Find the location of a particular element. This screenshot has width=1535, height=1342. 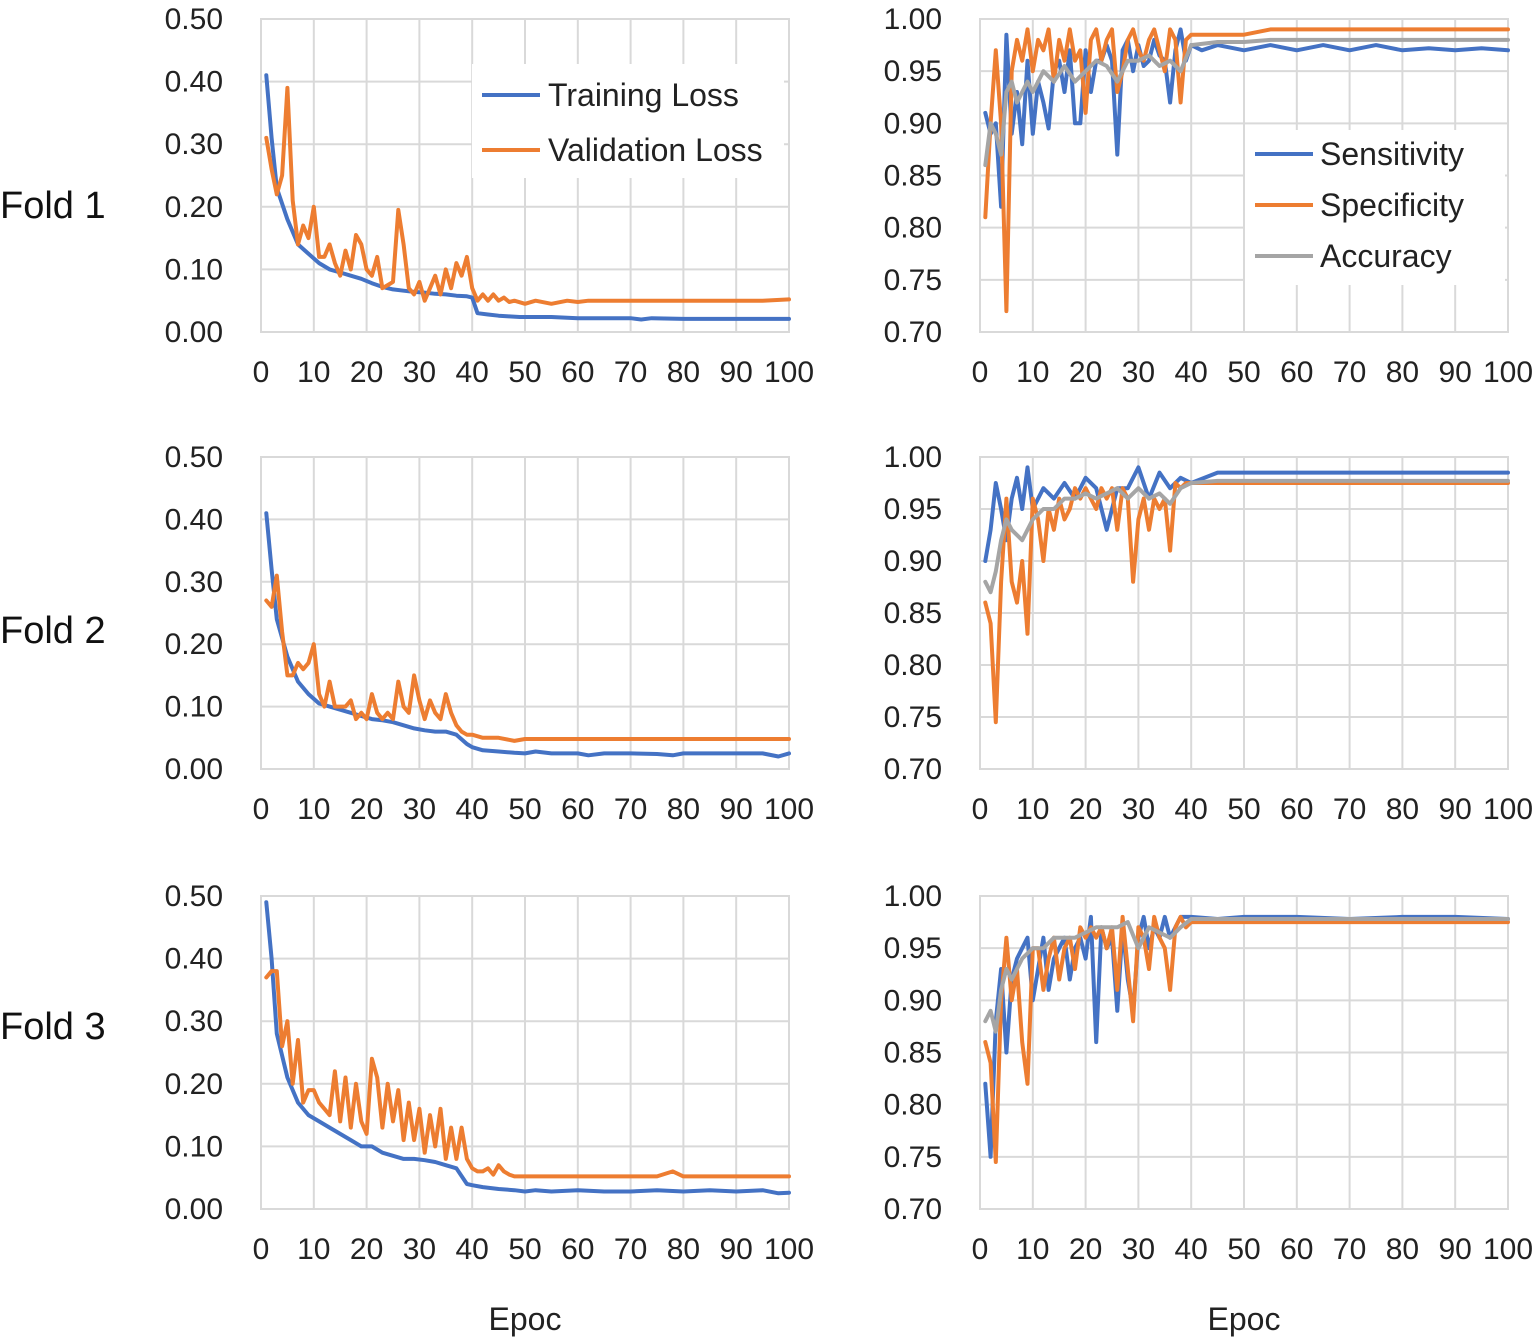

x-axis-label: Epoc is located at coordinates (1244, 1319).